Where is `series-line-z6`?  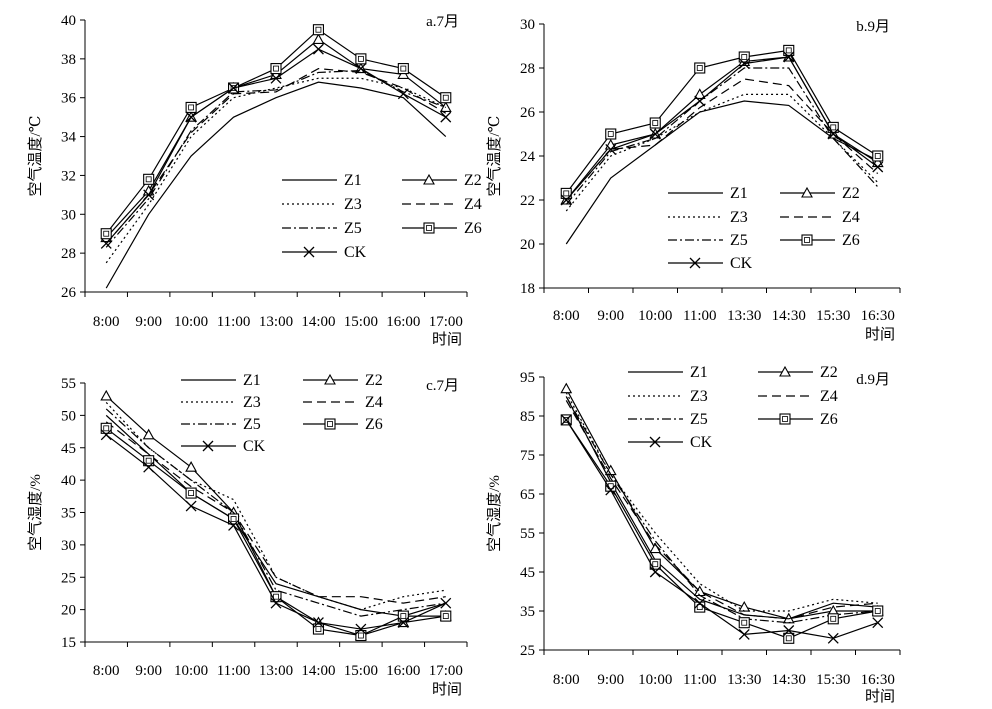 series-line-z6 is located at coordinates (275, 532).